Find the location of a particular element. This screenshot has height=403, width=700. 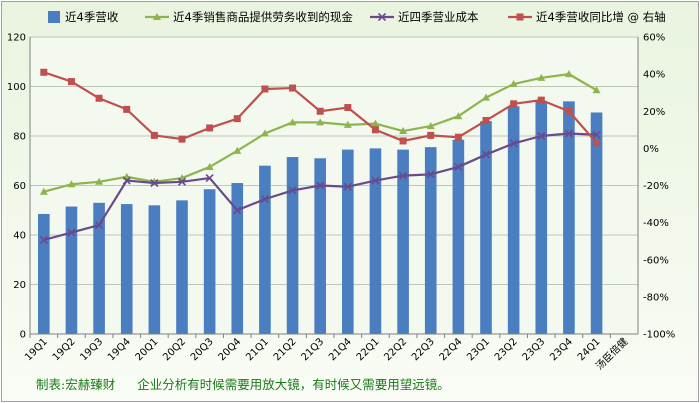

footer-slogan: 企业分析有时候需要用放大镜，有时候又需要用望远镜。 is located at coordinates (293, 384).